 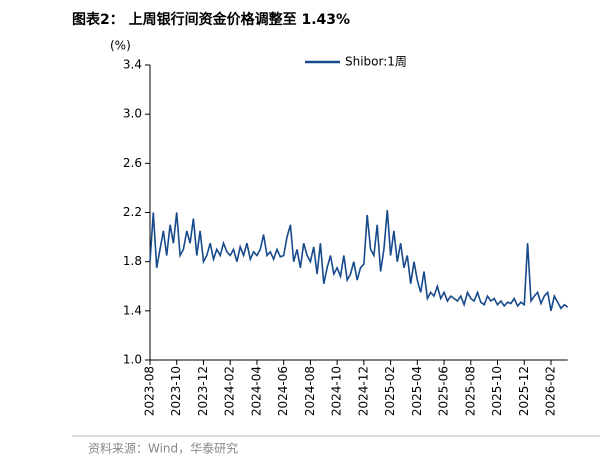 What do you see at coordinates (524, 391) in the screenshot?
I see `x-tick-label: 2025-12` at bounding box center [524, 391].